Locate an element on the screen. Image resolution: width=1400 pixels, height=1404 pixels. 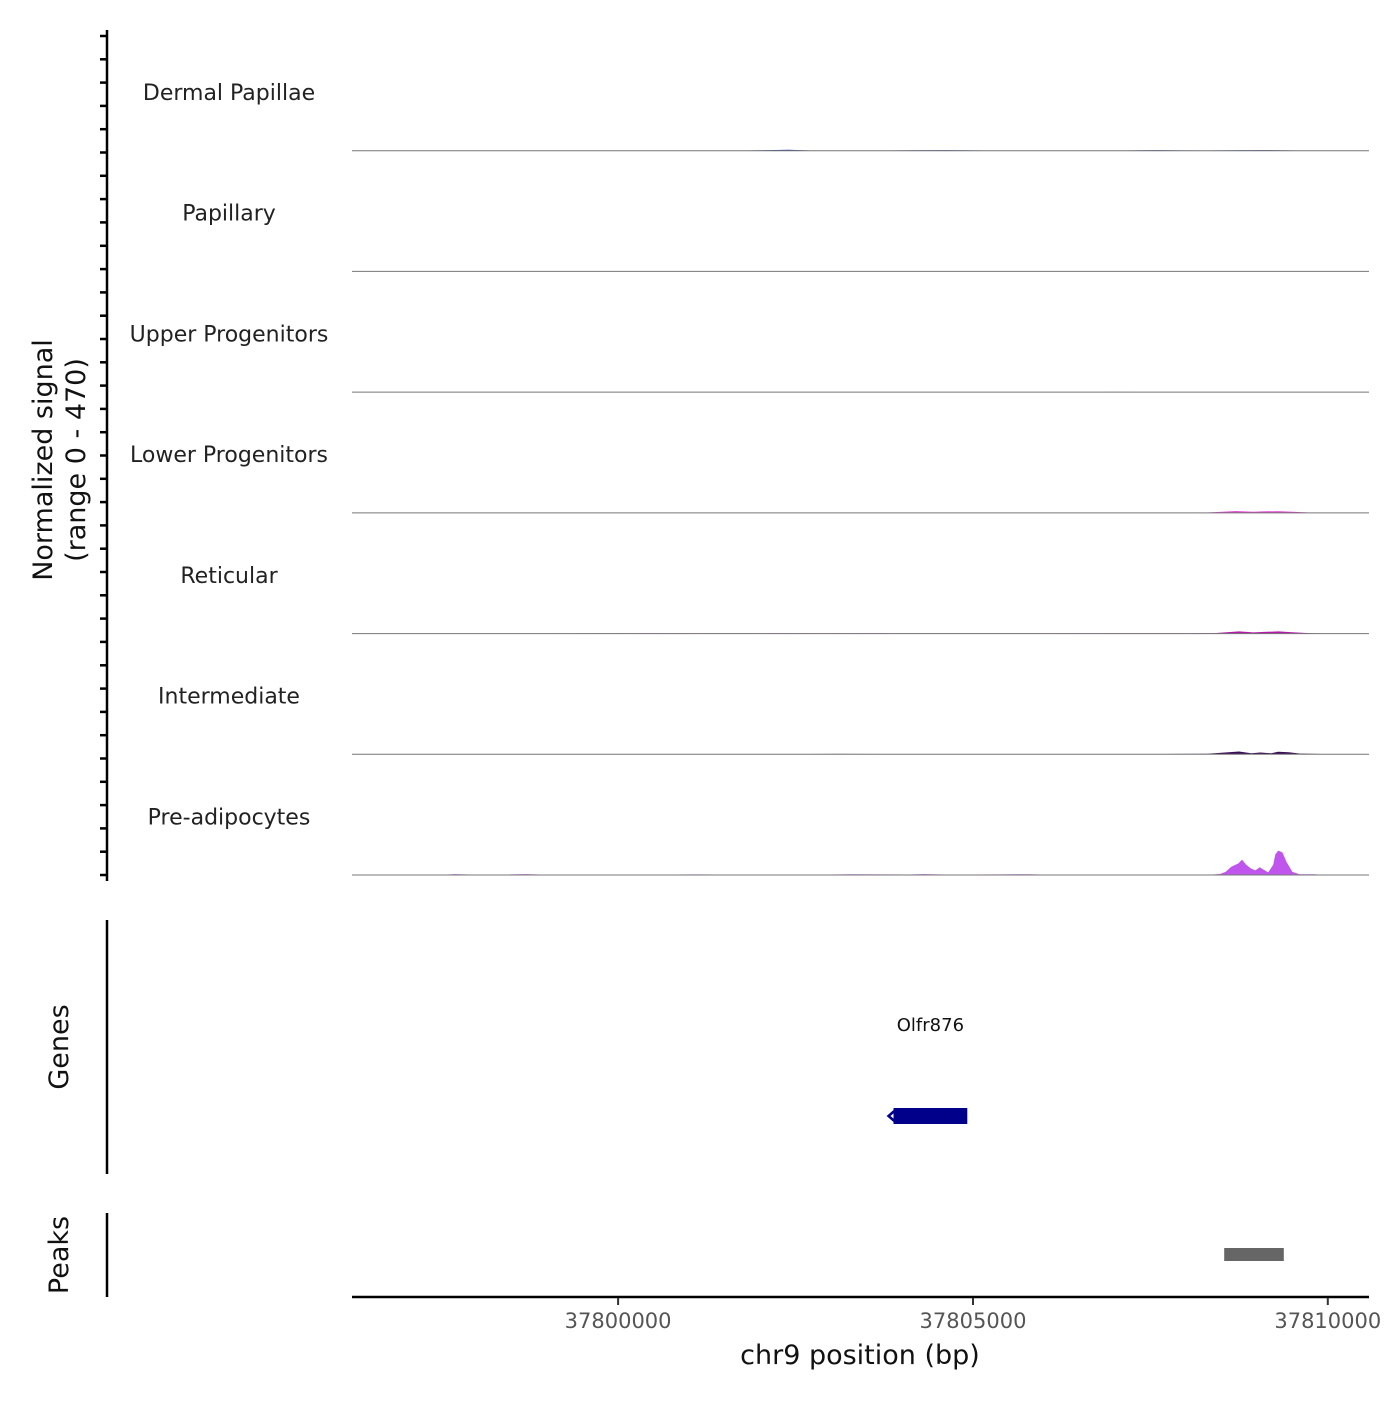
peak-regions is located at coordinates (1254, 1254).